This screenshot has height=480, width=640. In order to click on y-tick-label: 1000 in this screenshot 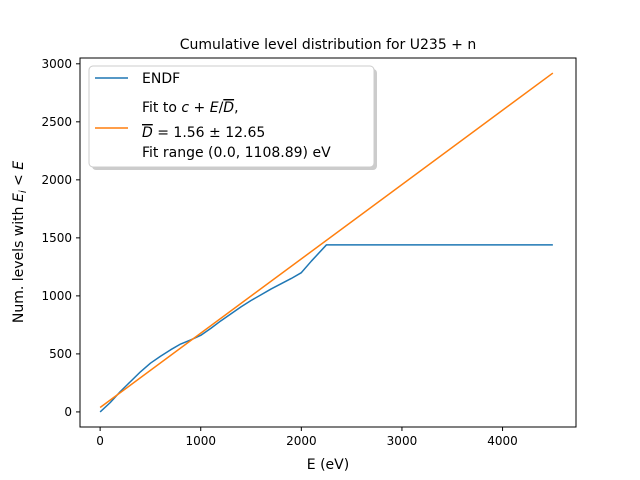, I will do `click(56, 296)`.